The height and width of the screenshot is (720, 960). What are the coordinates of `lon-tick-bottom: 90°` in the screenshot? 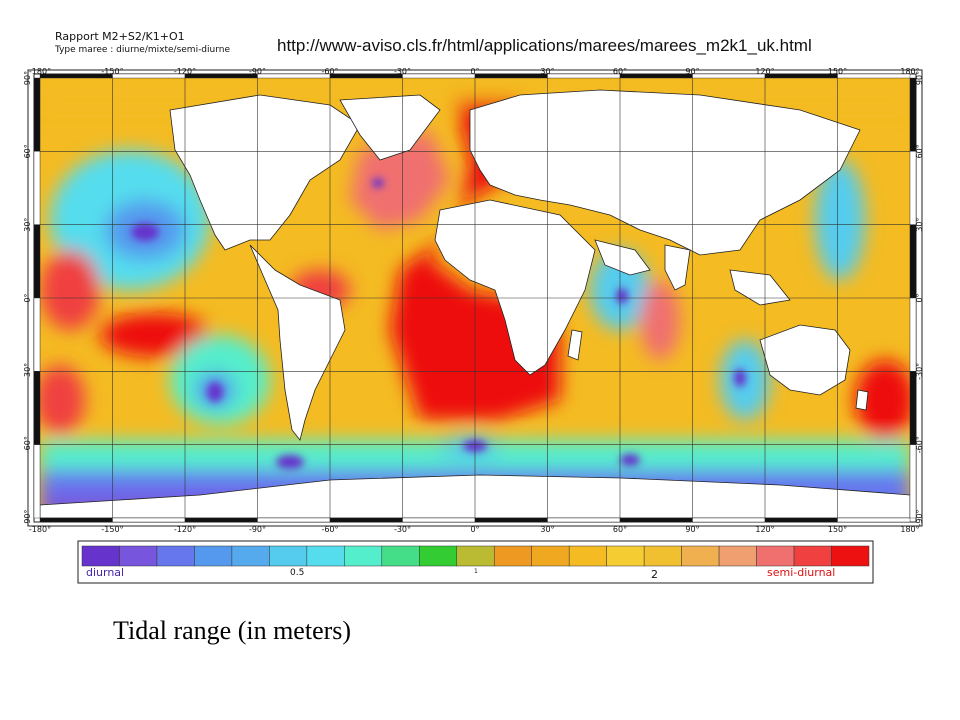 It's located at (692, 529).